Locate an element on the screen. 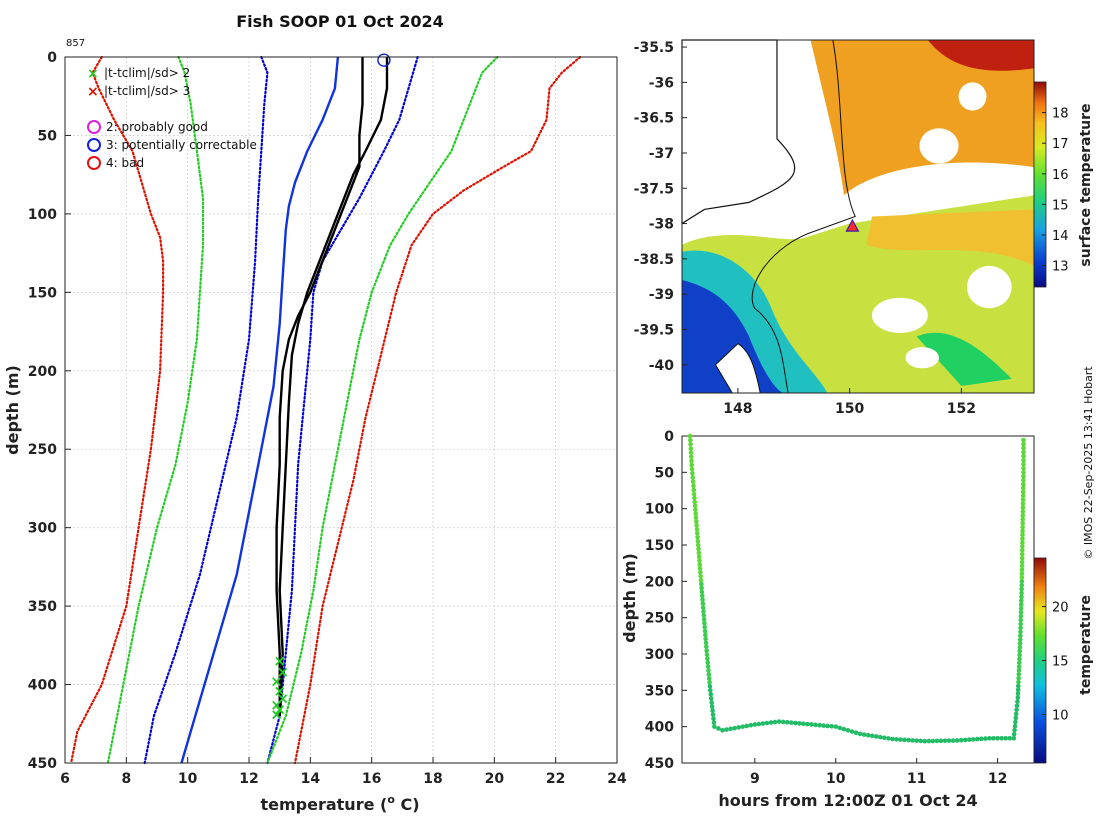 The image size is (1100, 820). map-y-tick-label: -37 is located at coordinates (661, 154).